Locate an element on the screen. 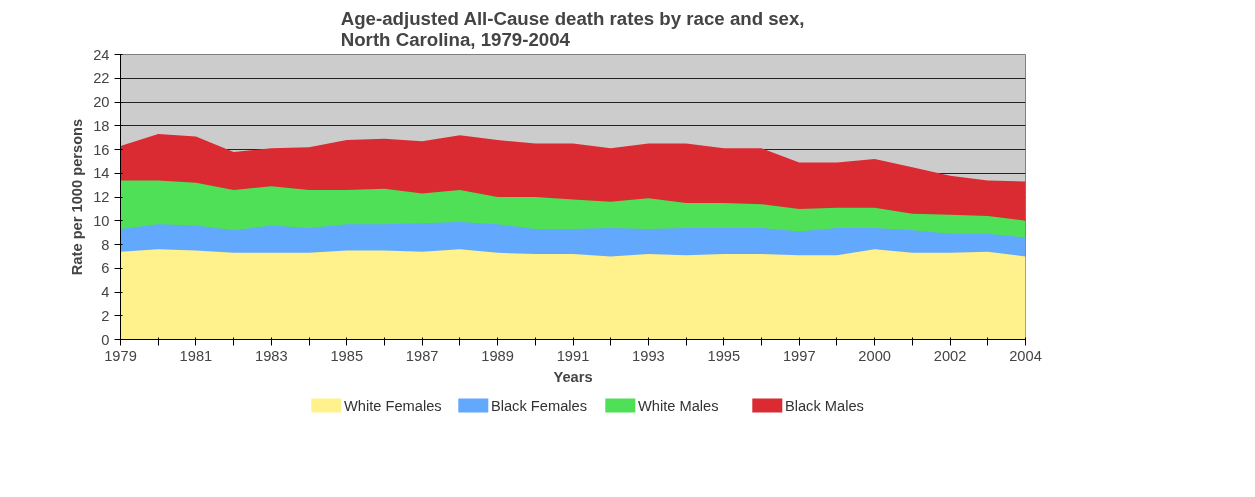 This screenshot has height=497, width=1255. y-tick-label: 20 is located at coordinates (101, 102).